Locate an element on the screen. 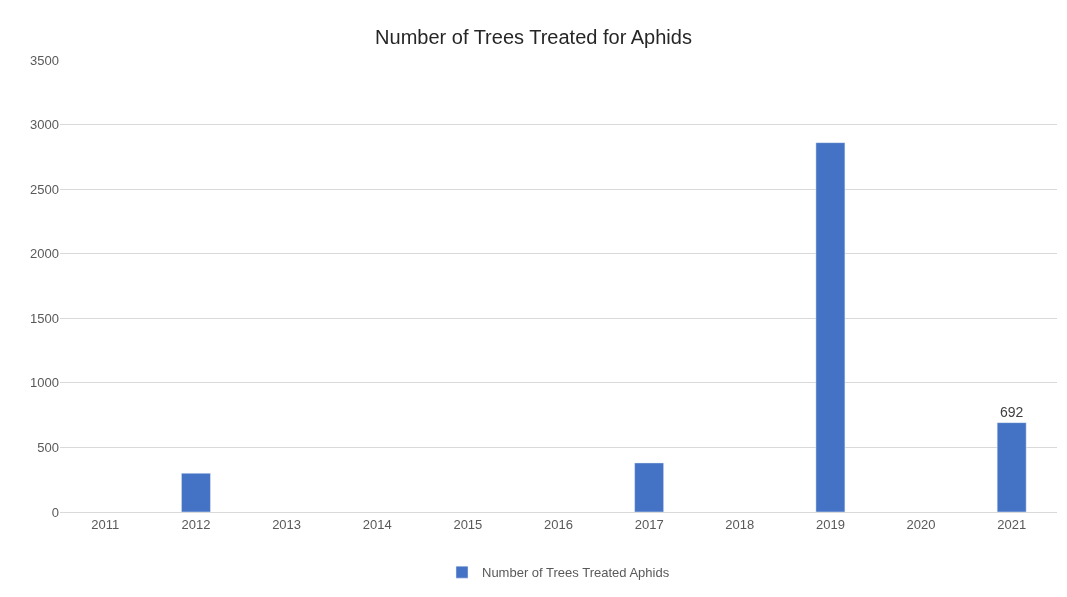  y-tick-label: 500 is located at coordinates (48, 447).